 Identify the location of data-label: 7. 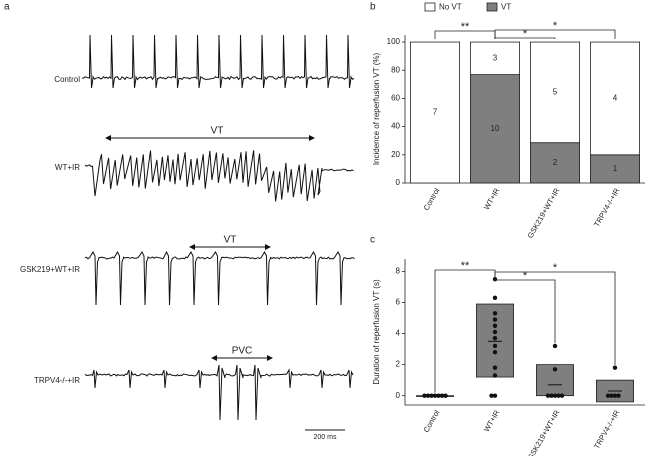
(435, 112).